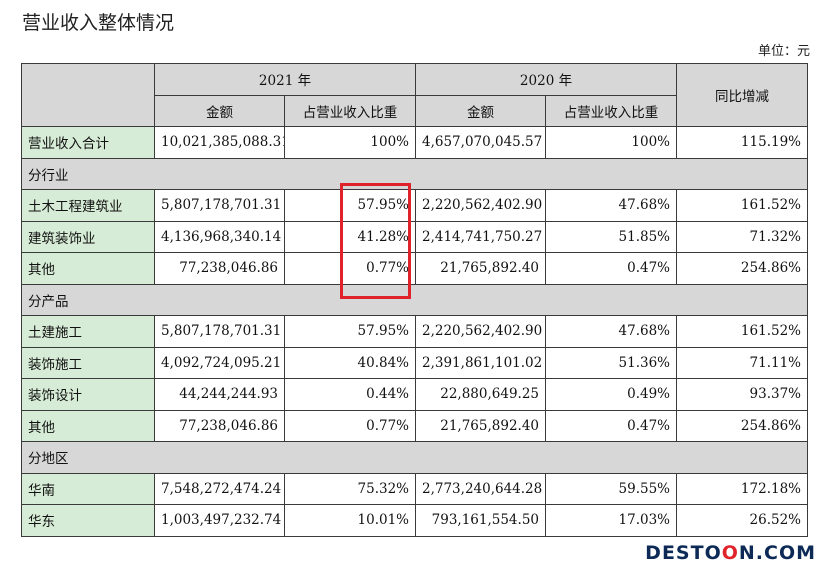 This screenshot has height=572, width=828. I want to click on amount-2020-cell: 793,161,554.50, so click(480, 520).